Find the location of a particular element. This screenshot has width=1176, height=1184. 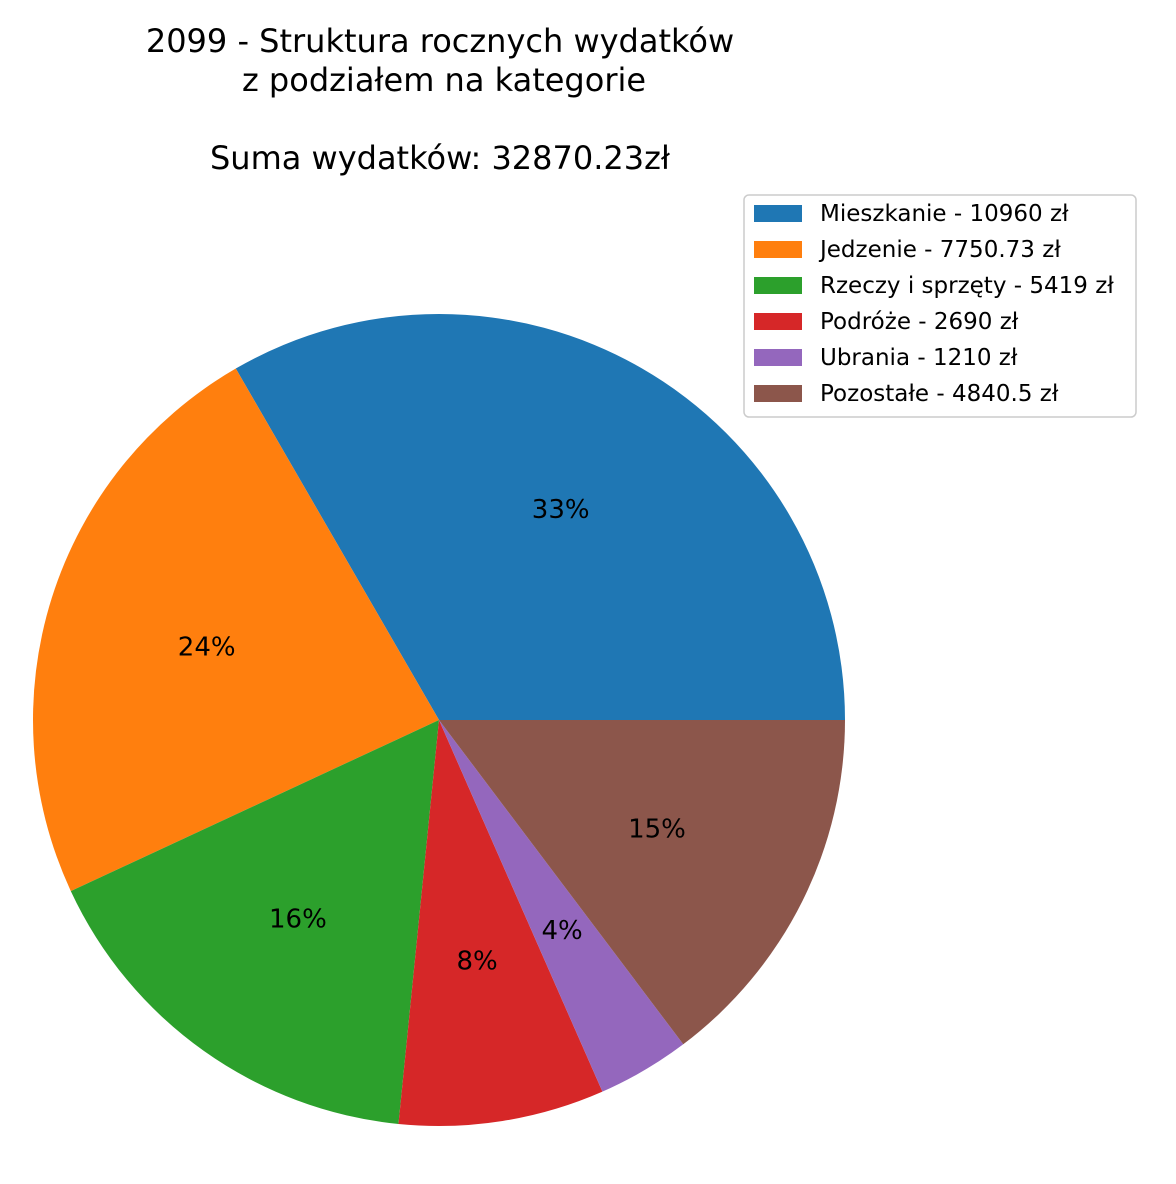

legend-label-pozostale: Pozostałe - 4840.5 zł is located at coordinates (939, 394).